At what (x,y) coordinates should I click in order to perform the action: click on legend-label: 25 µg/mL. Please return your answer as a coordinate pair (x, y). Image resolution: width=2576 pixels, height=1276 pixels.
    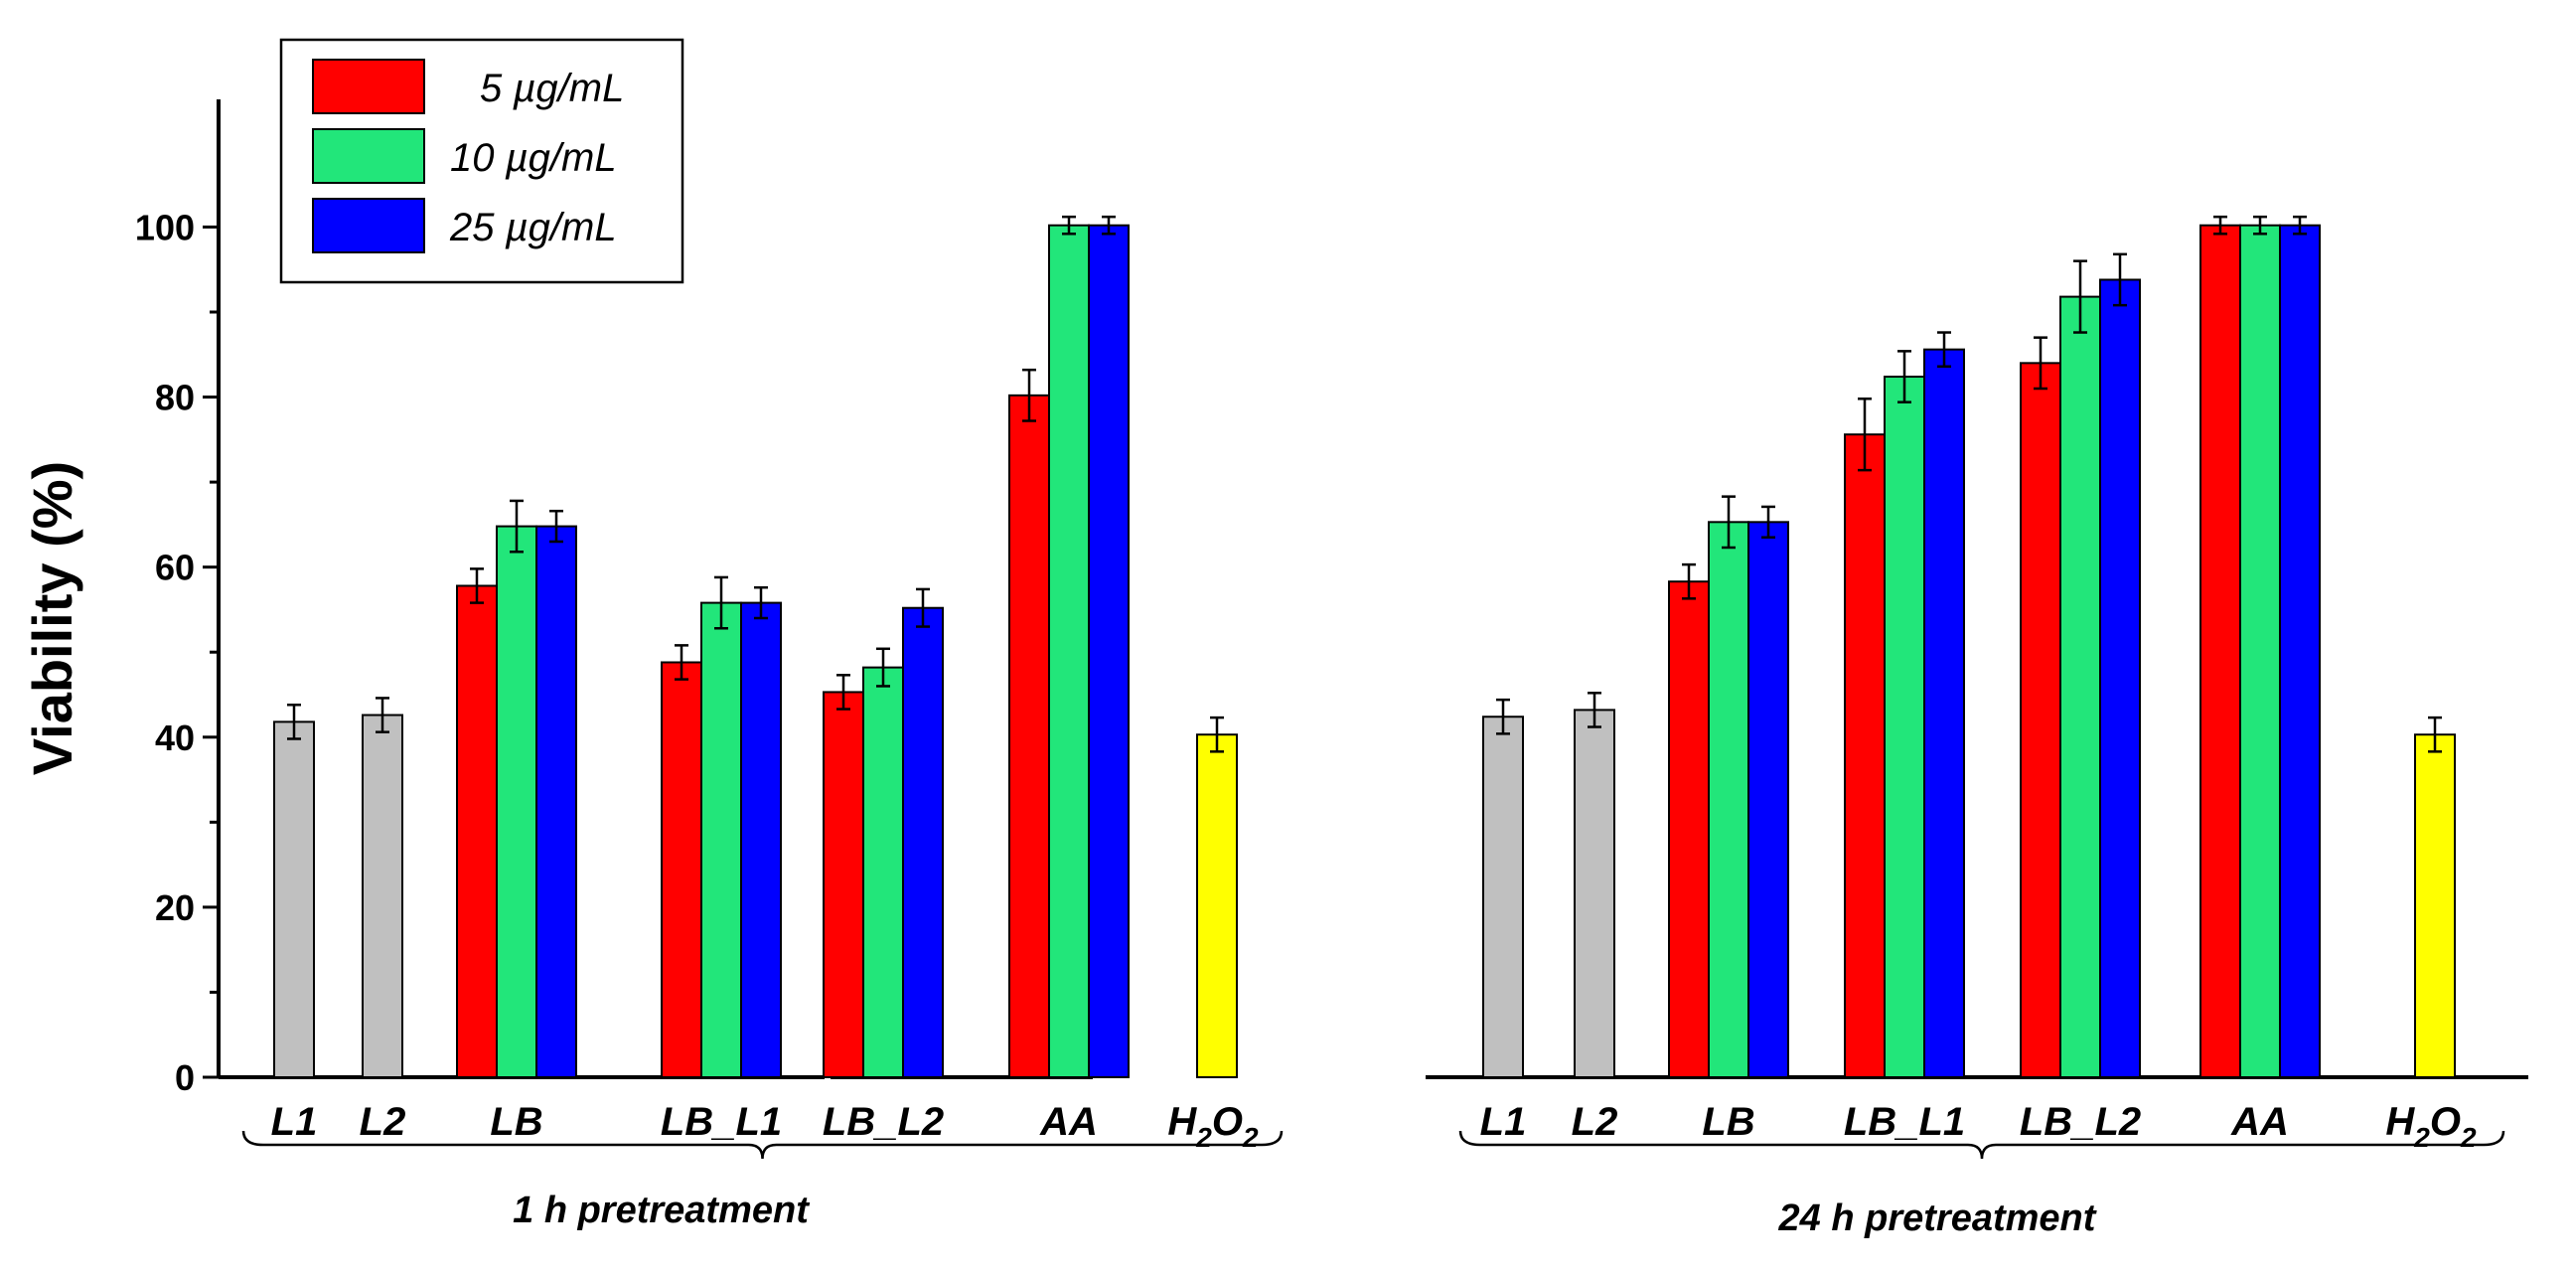
    Looking at the image, I should click on (533, 227).